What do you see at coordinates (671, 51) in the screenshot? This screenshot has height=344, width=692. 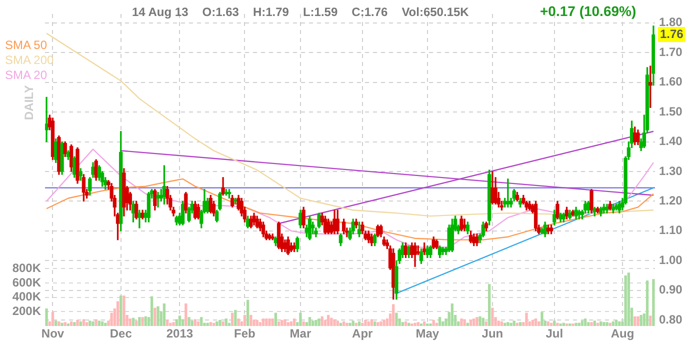 I see `y-tick-label: 1.70` at bounding box center [671, 51].